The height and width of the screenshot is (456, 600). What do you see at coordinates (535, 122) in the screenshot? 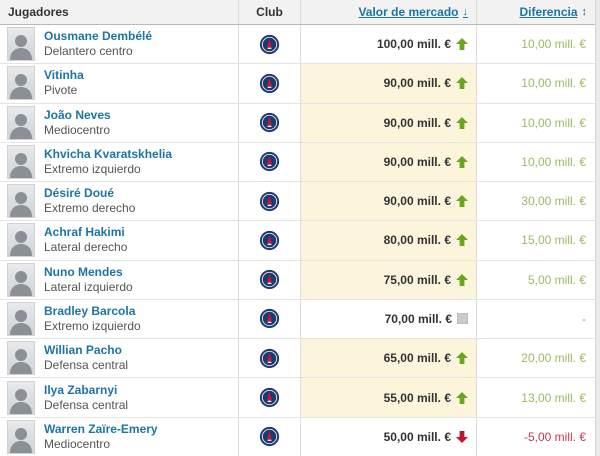
I see `difference-cell: 10,00 mill. €` at bounding box center [535, 122].